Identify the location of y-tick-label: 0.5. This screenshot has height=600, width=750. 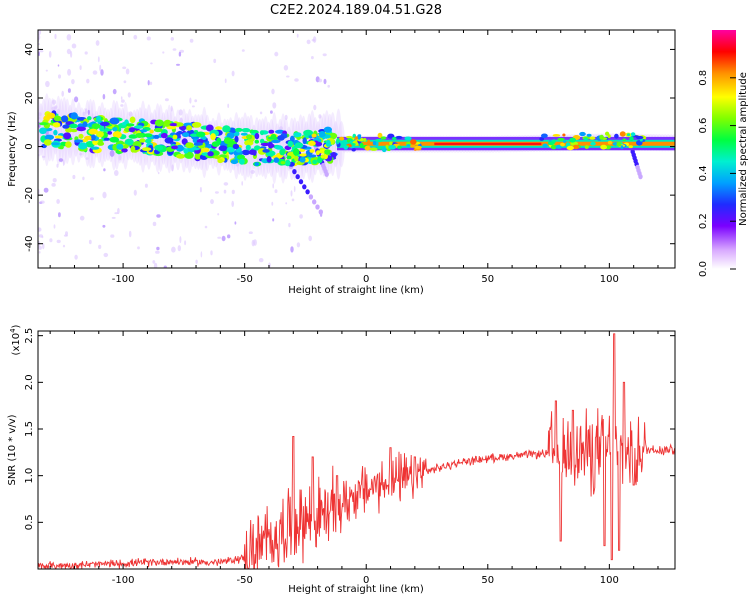
(29, 522).